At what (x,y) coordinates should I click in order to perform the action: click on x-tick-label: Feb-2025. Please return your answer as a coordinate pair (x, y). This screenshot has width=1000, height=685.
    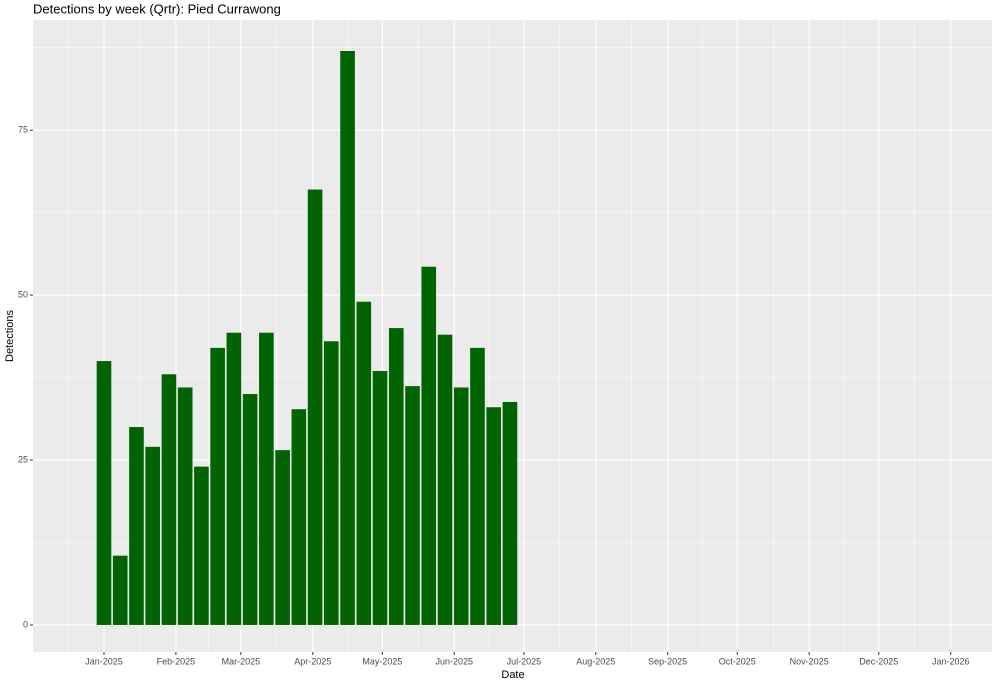
    Looking at the image, I should click on (176, 661).